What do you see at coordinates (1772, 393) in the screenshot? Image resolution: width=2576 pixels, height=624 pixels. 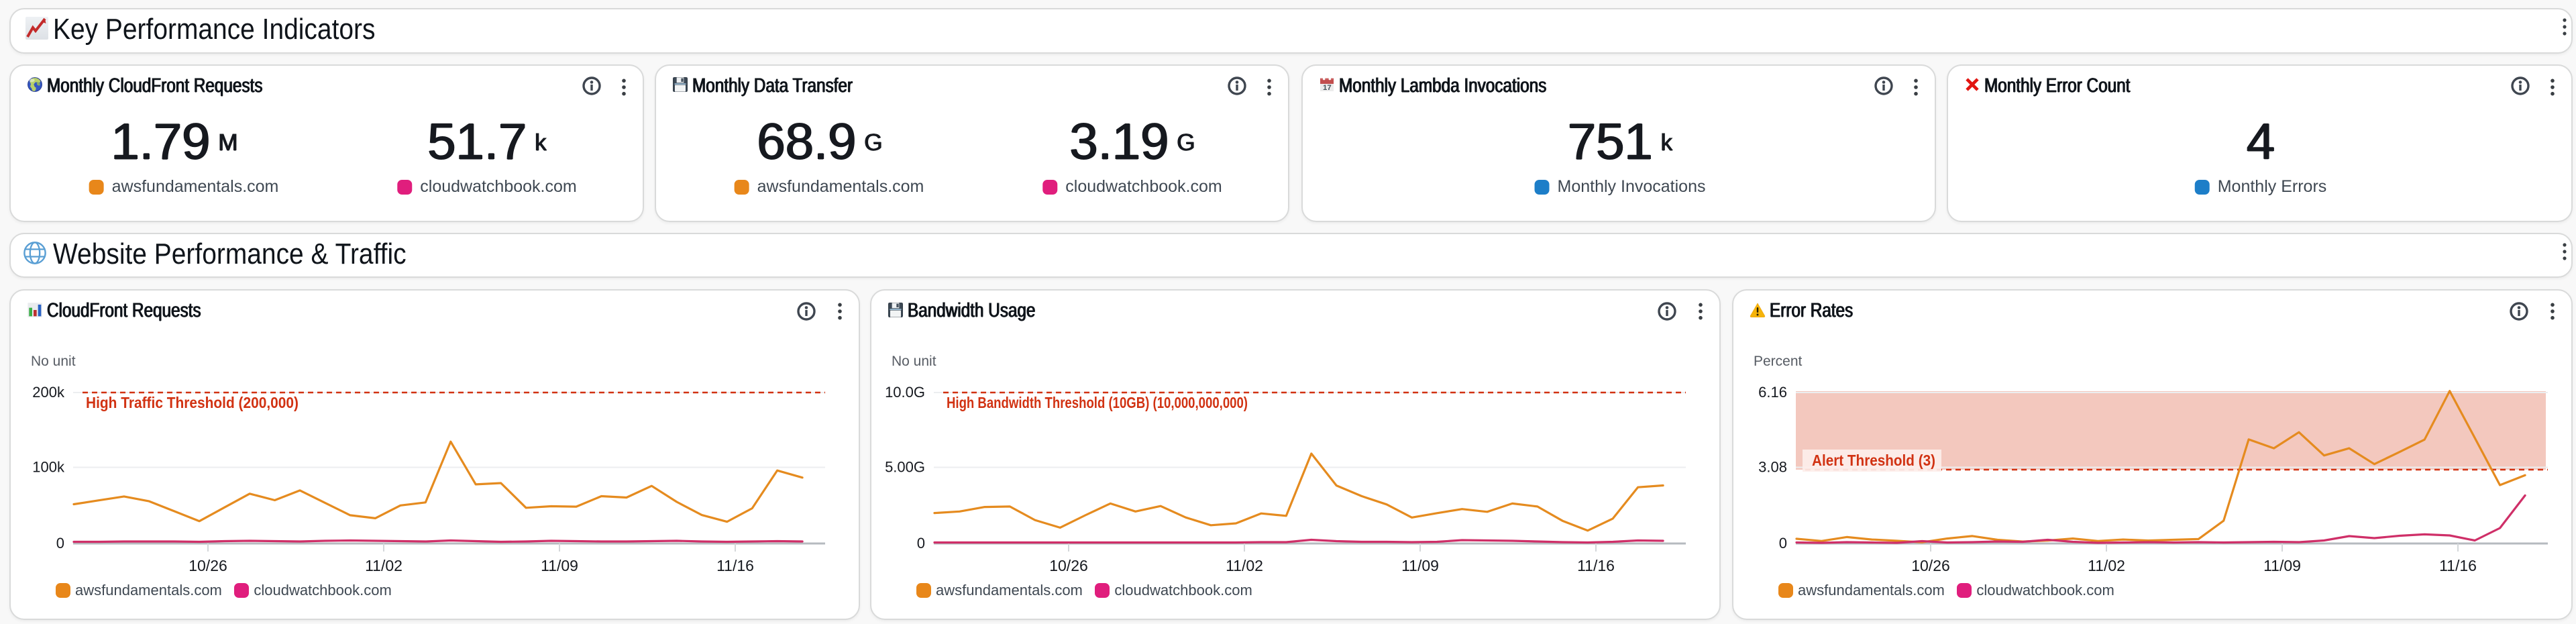 I see `svg-text: 6.16` at bounding box center [1772, 393].